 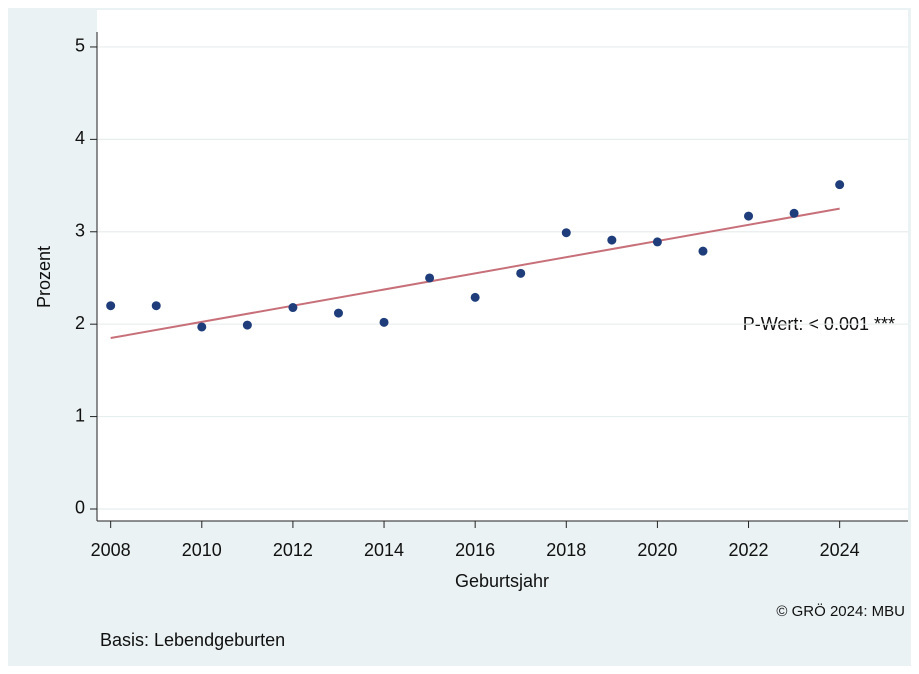 I want to click on x-tick-label: 2022, so click(x=749, y=550).